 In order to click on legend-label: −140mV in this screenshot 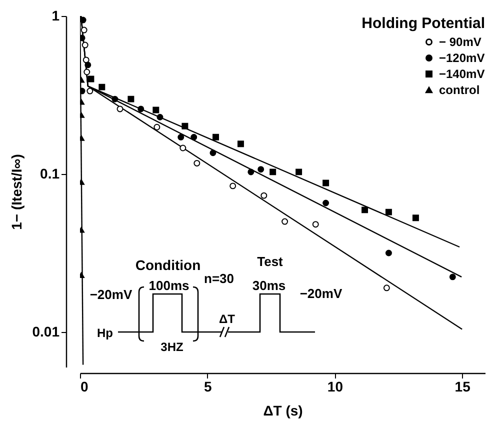, I will do `click(462, 74)`.